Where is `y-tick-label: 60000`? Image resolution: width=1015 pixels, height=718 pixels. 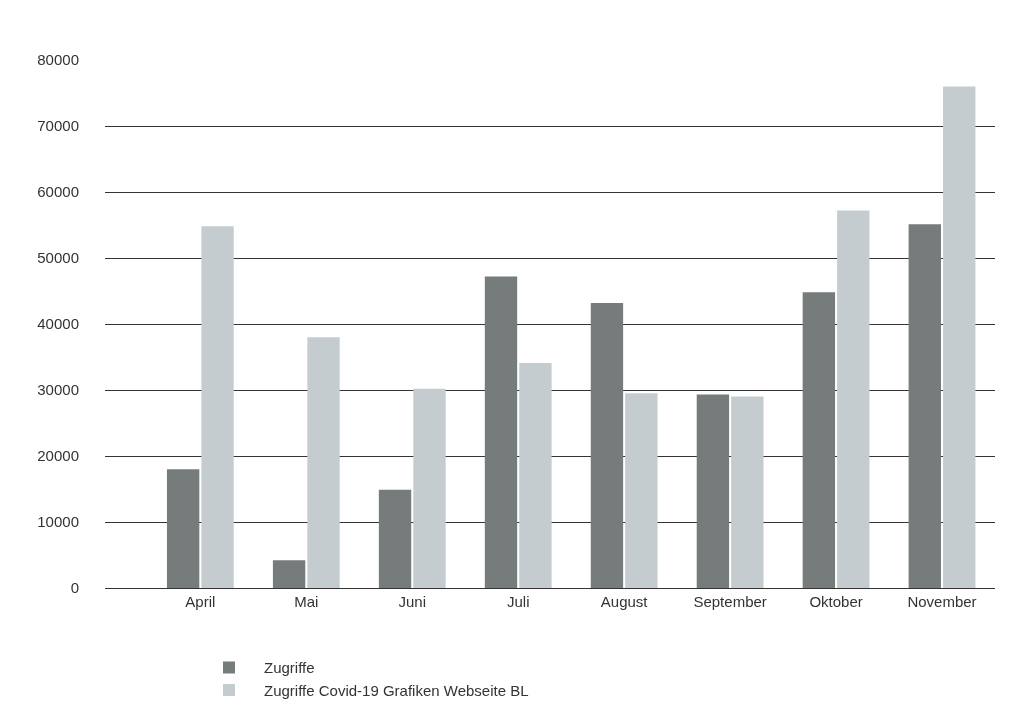
y-tick-label: 60000 is located at coordinates (58, 192).